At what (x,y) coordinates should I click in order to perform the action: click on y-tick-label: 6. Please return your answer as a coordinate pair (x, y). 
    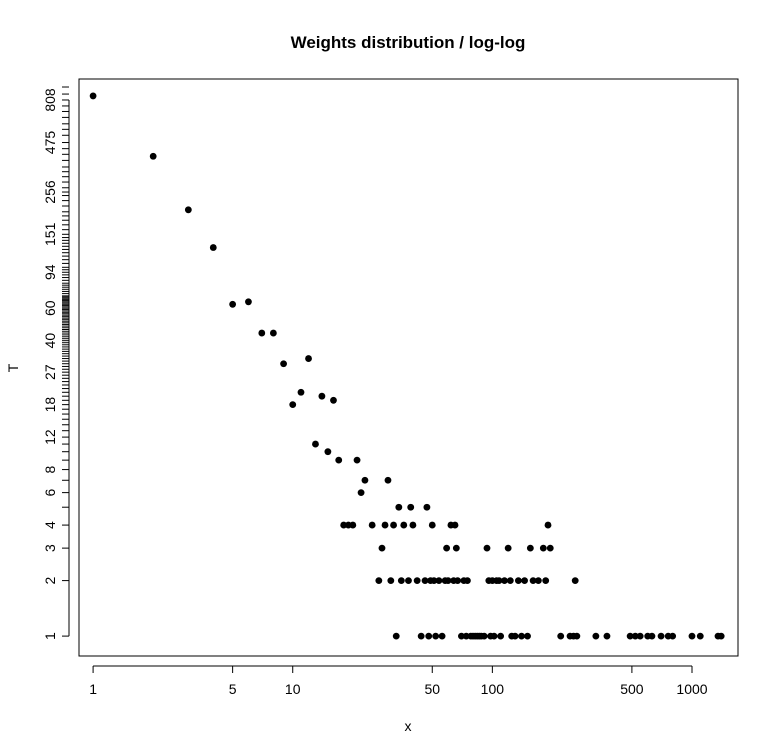
    Looking at the image, I should click on (50, 493).